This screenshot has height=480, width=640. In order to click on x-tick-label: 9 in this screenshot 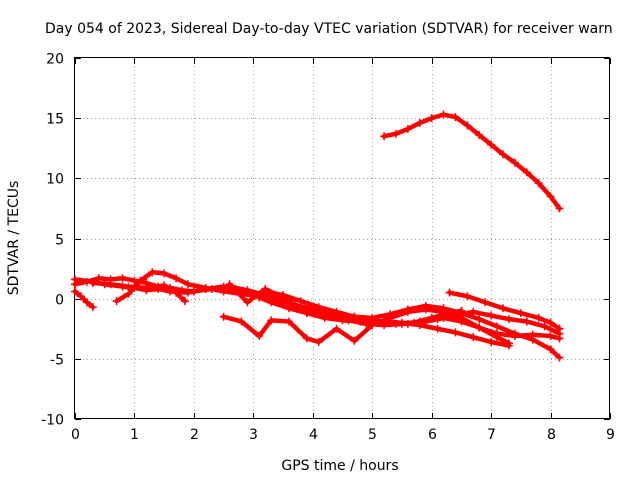, I will do `click(610, 435)`.